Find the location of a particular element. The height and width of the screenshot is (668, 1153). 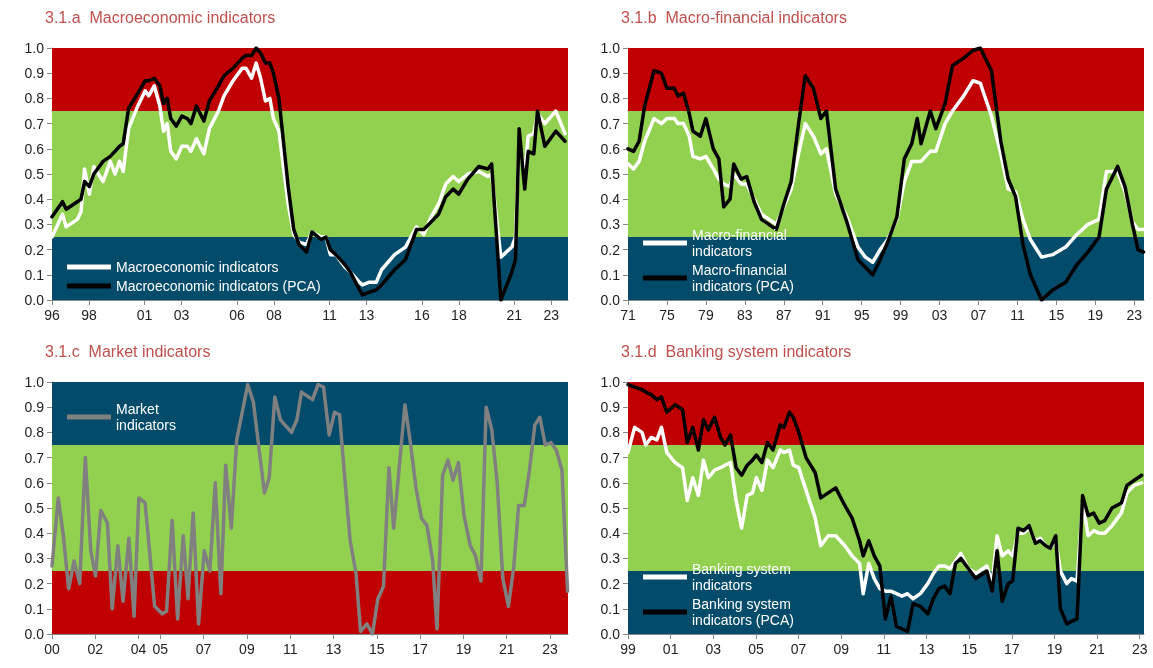

legend-label: Banking system indicators (PCA) is located at coordinates (743, 612).